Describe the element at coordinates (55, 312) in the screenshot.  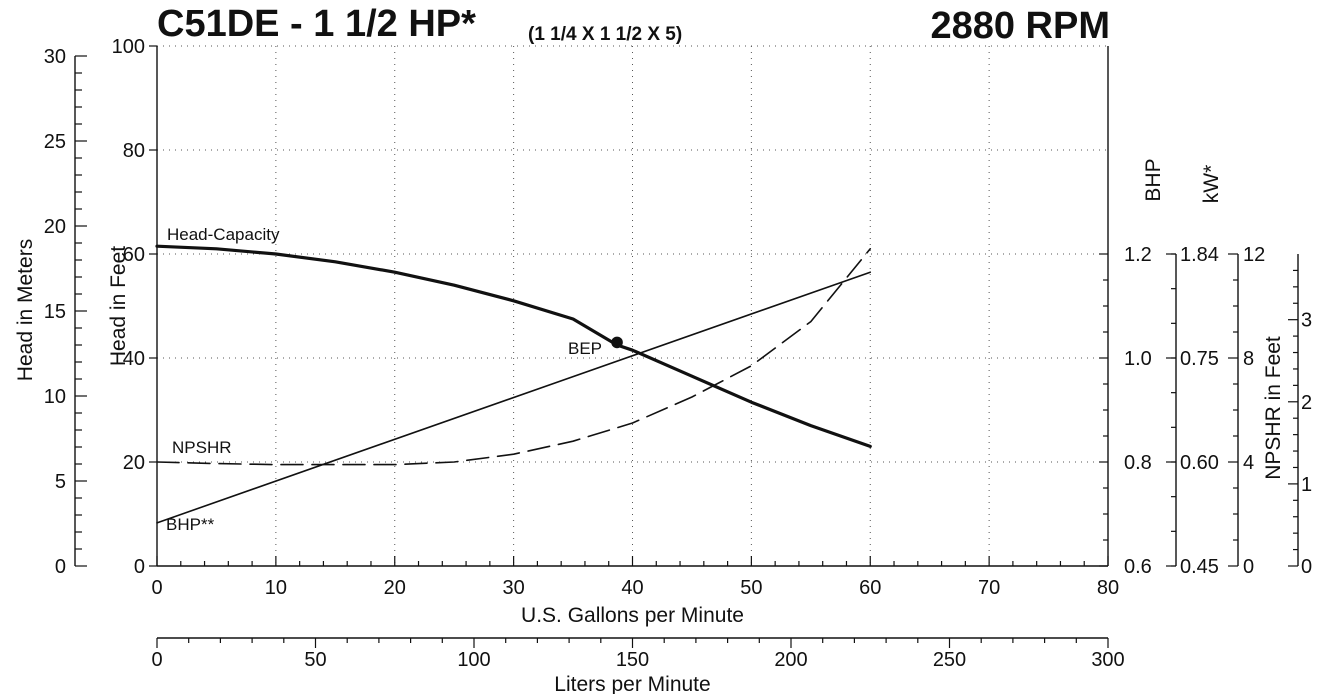
I see `y-meters-tick-label: 15` at that location.